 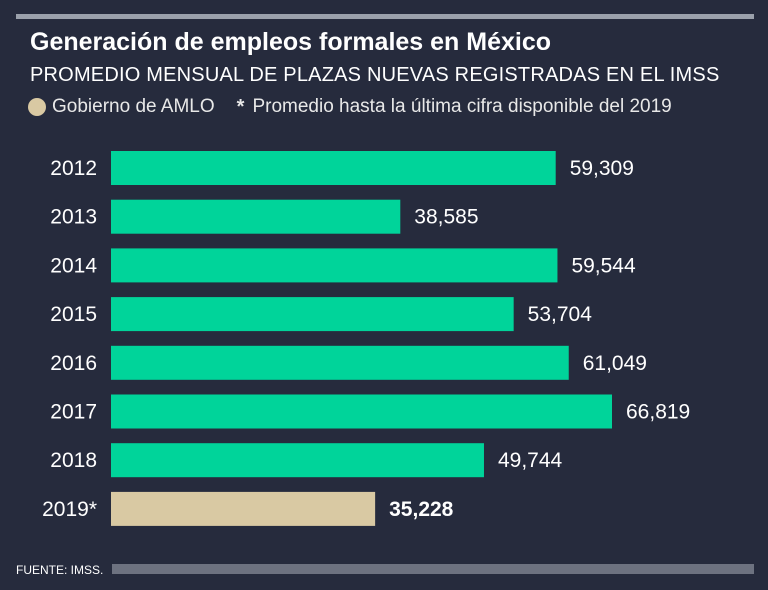 I want to click on legend-amlo-swatch, so click(x=37, y=107).